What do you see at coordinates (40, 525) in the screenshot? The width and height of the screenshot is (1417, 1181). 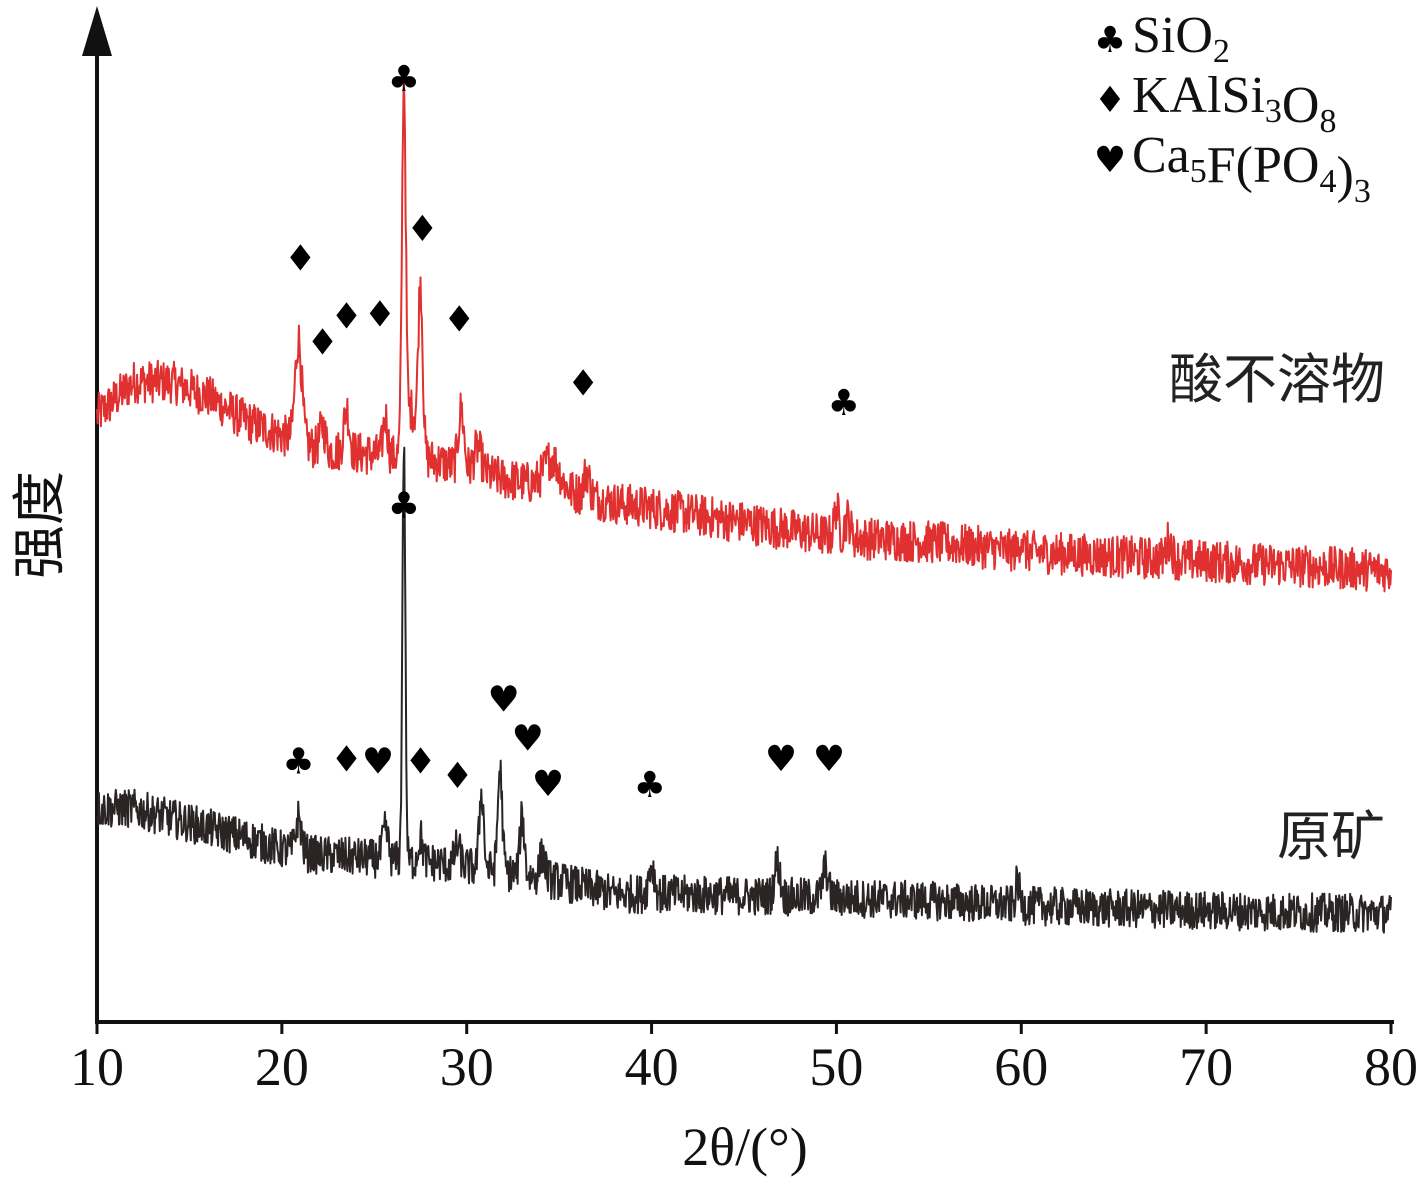 I see `y-axis-title: 强度` at bounding box center [40, 525].